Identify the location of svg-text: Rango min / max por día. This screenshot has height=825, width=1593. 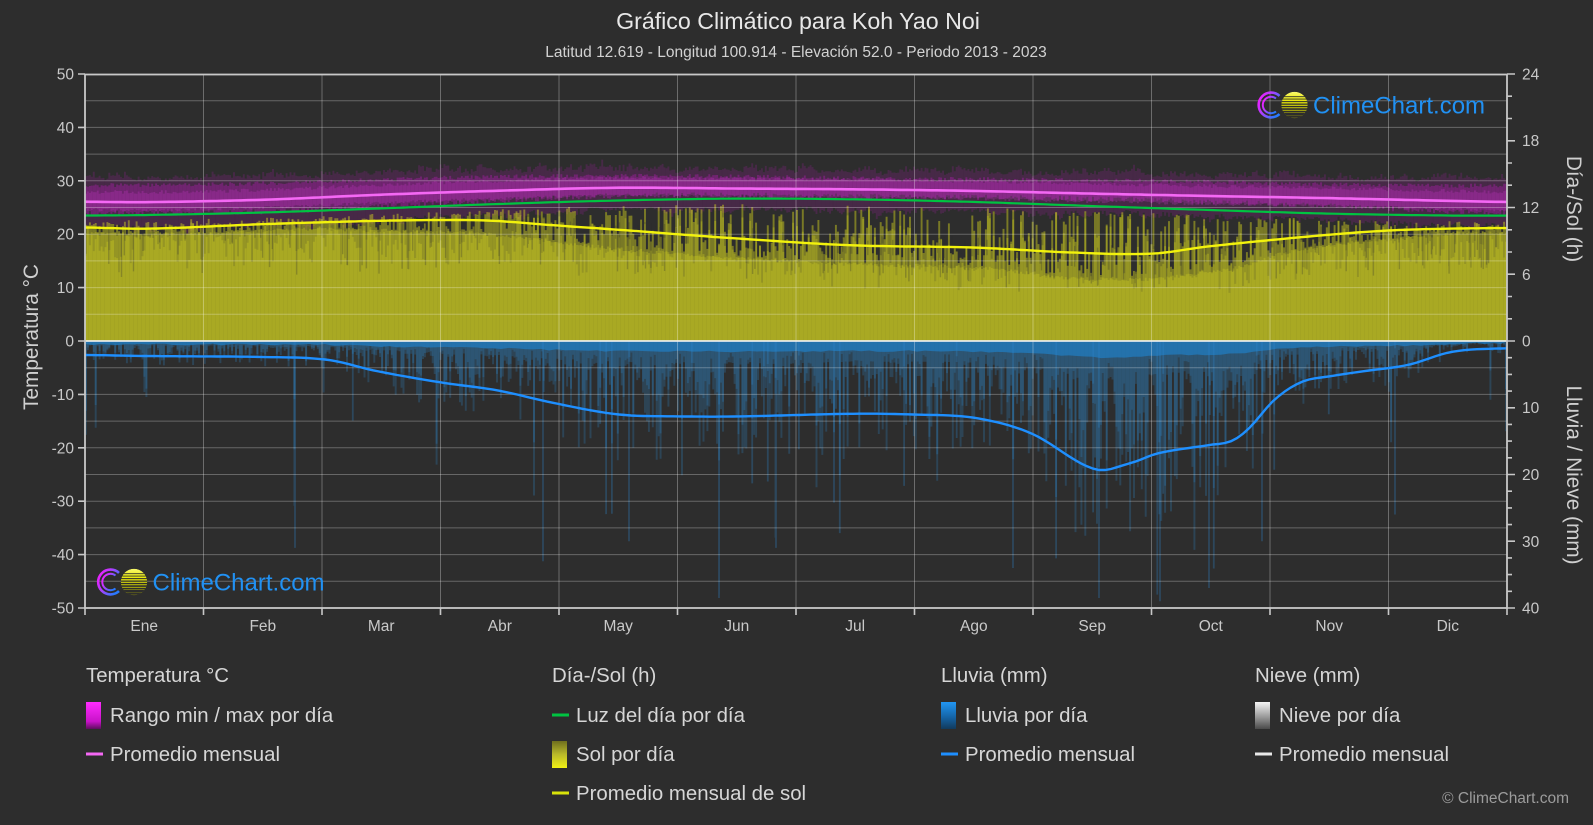
(222, 716).